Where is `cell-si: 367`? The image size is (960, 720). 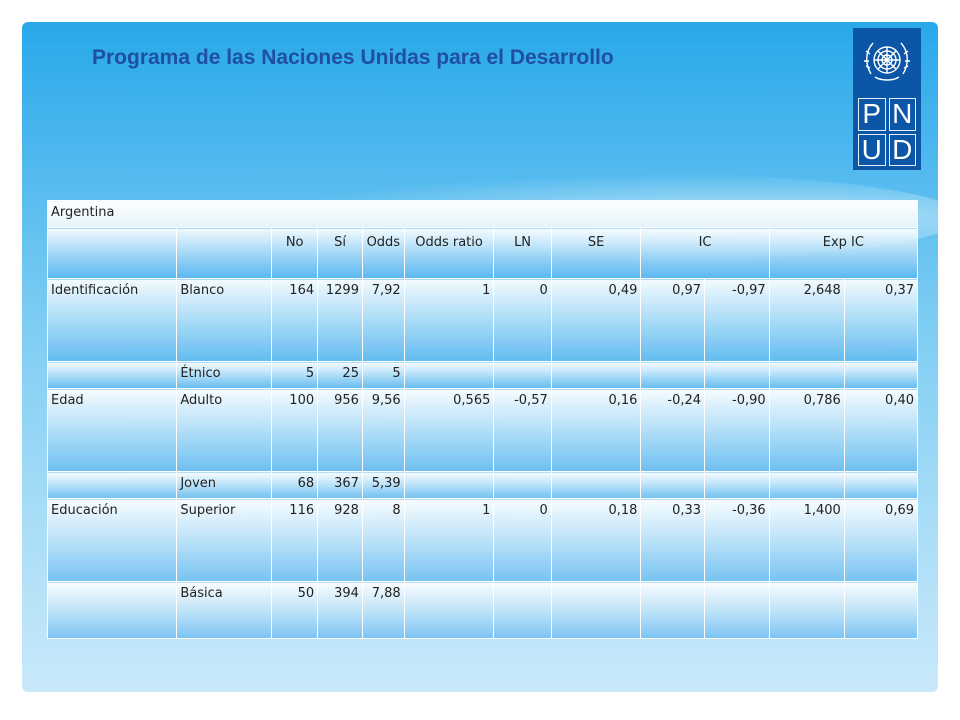
cell-si: 367 is located at coordinates (340, 485).